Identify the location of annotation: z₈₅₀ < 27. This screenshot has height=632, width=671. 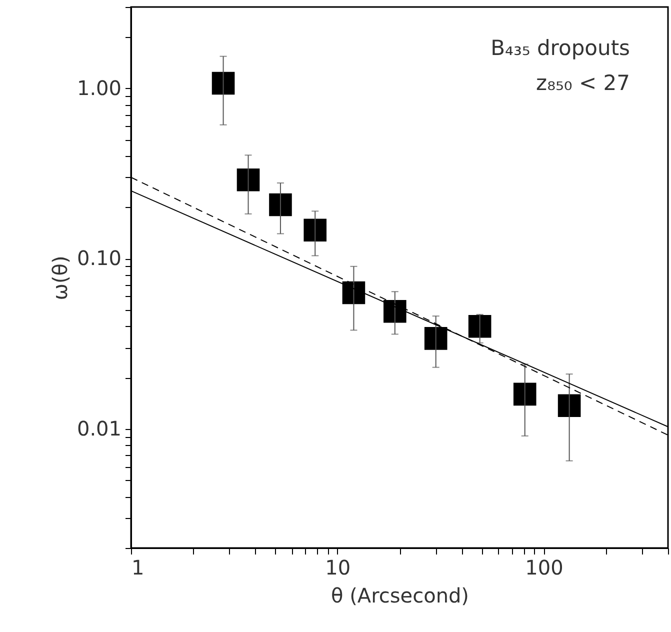
(583, 83).